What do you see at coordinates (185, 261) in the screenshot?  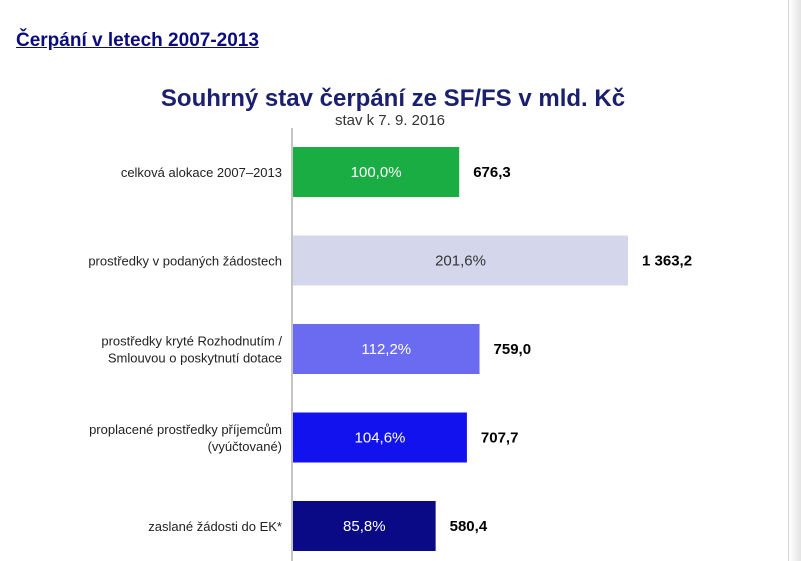 I see `category-label: prostředky v podaných žádostech` at bounding box center [185, 261].